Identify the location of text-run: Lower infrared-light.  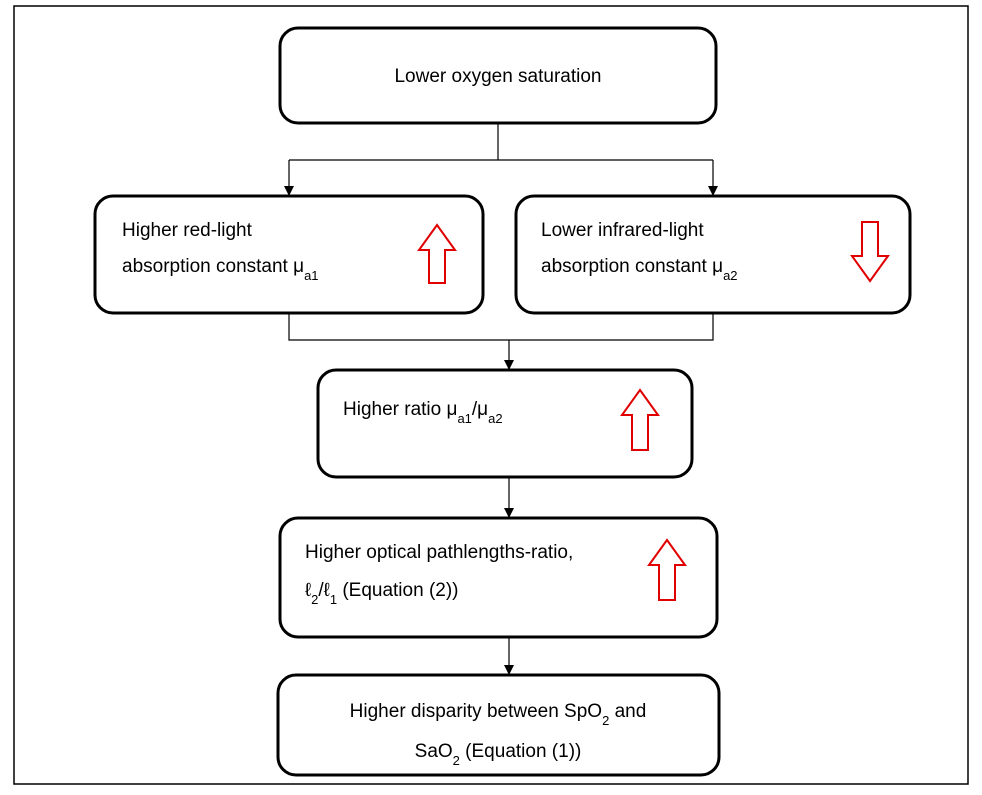
(622, 230).